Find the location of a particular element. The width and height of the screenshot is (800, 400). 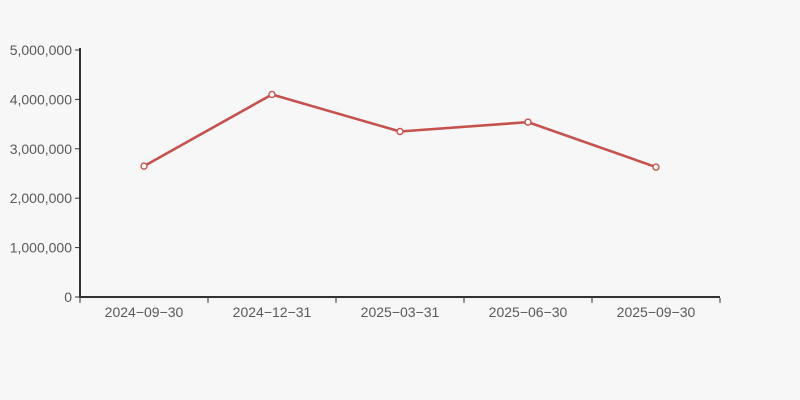

y-tick-label: 5,000,000 is located at coordinates (41, 50).